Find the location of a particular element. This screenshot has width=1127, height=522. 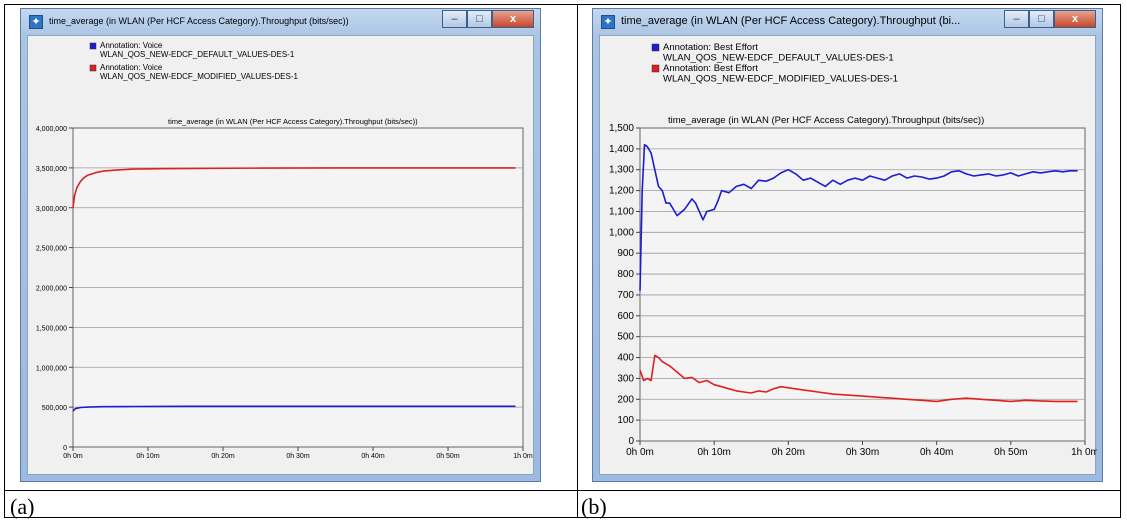

y-tick-label: 900 is located at coordinates (625, 253).